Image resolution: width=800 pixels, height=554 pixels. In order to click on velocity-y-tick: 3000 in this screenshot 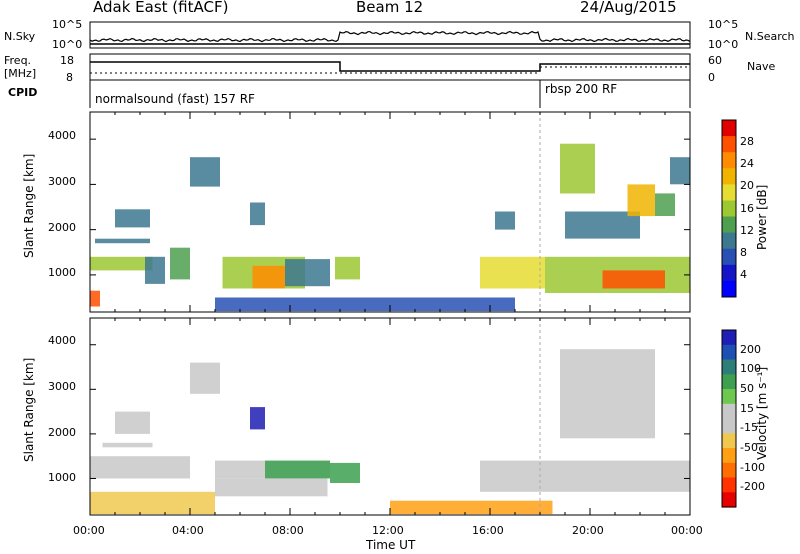, I will do `click(62, 386)`.